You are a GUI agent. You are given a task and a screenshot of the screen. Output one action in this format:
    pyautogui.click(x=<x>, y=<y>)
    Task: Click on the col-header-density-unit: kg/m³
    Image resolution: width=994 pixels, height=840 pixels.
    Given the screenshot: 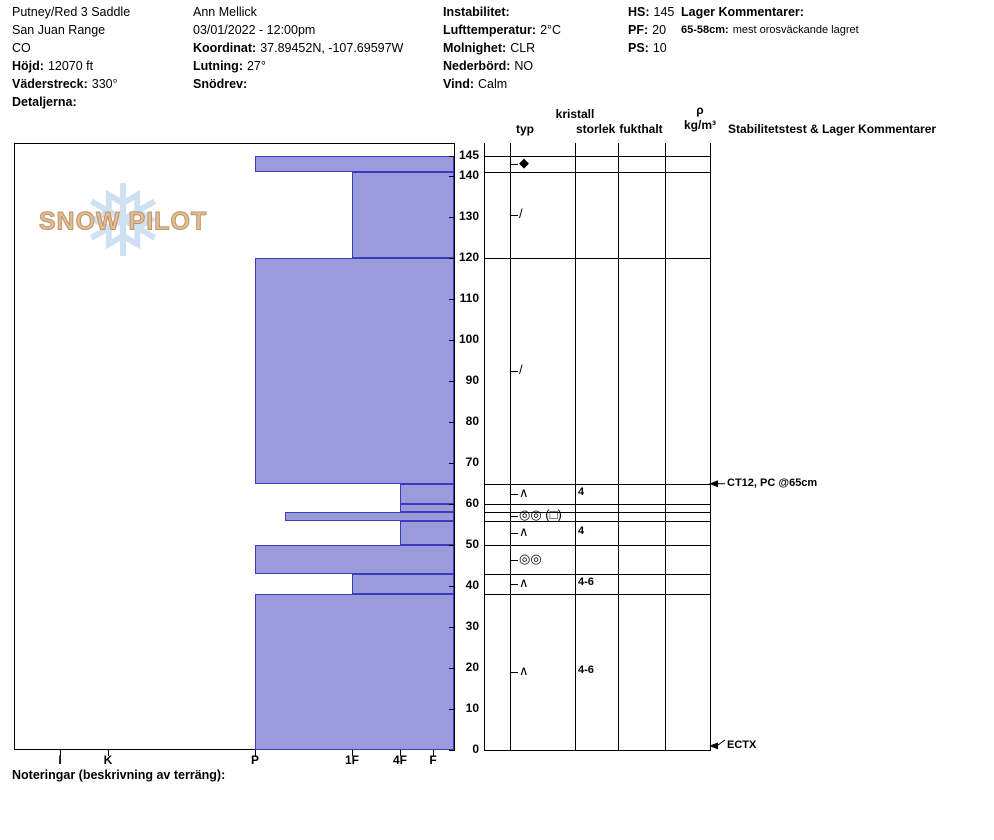 What is the action you would take?
    pyautogui.click(x=699, y=125)
    